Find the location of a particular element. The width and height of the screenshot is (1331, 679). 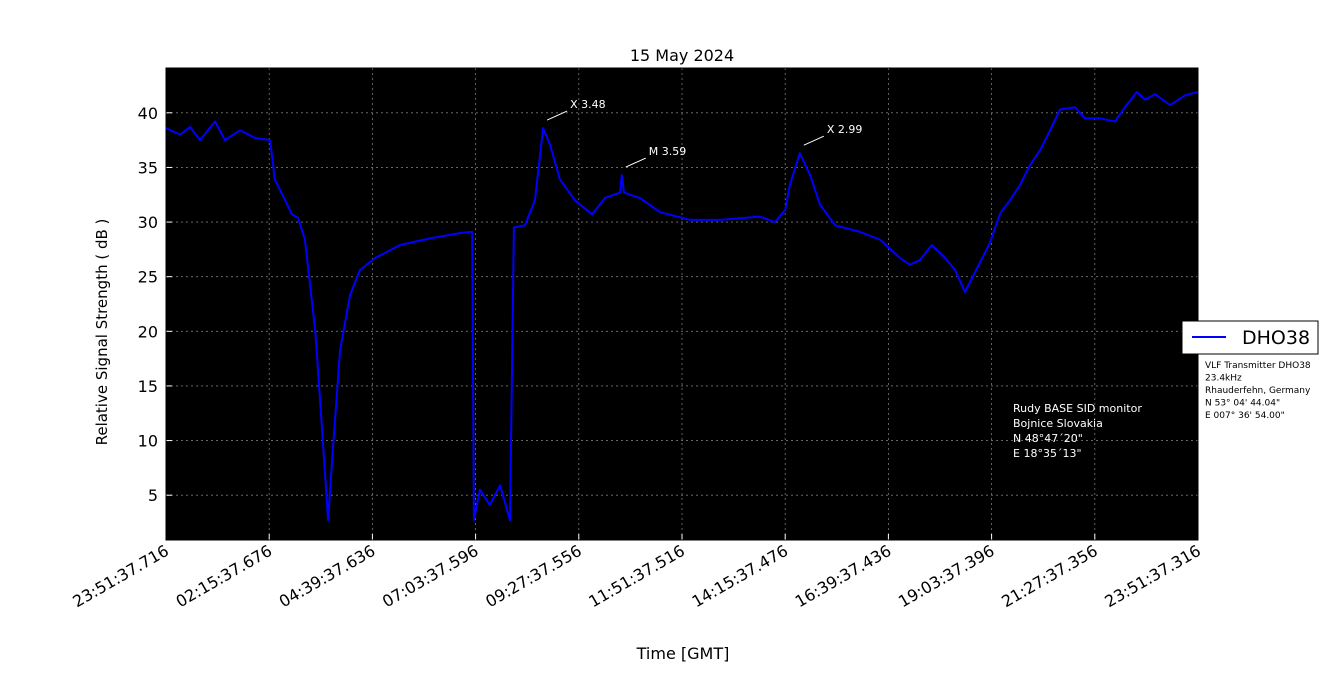

transmitter-note: E 007° 36' 54.00" is located at coordinates (1245, 416).